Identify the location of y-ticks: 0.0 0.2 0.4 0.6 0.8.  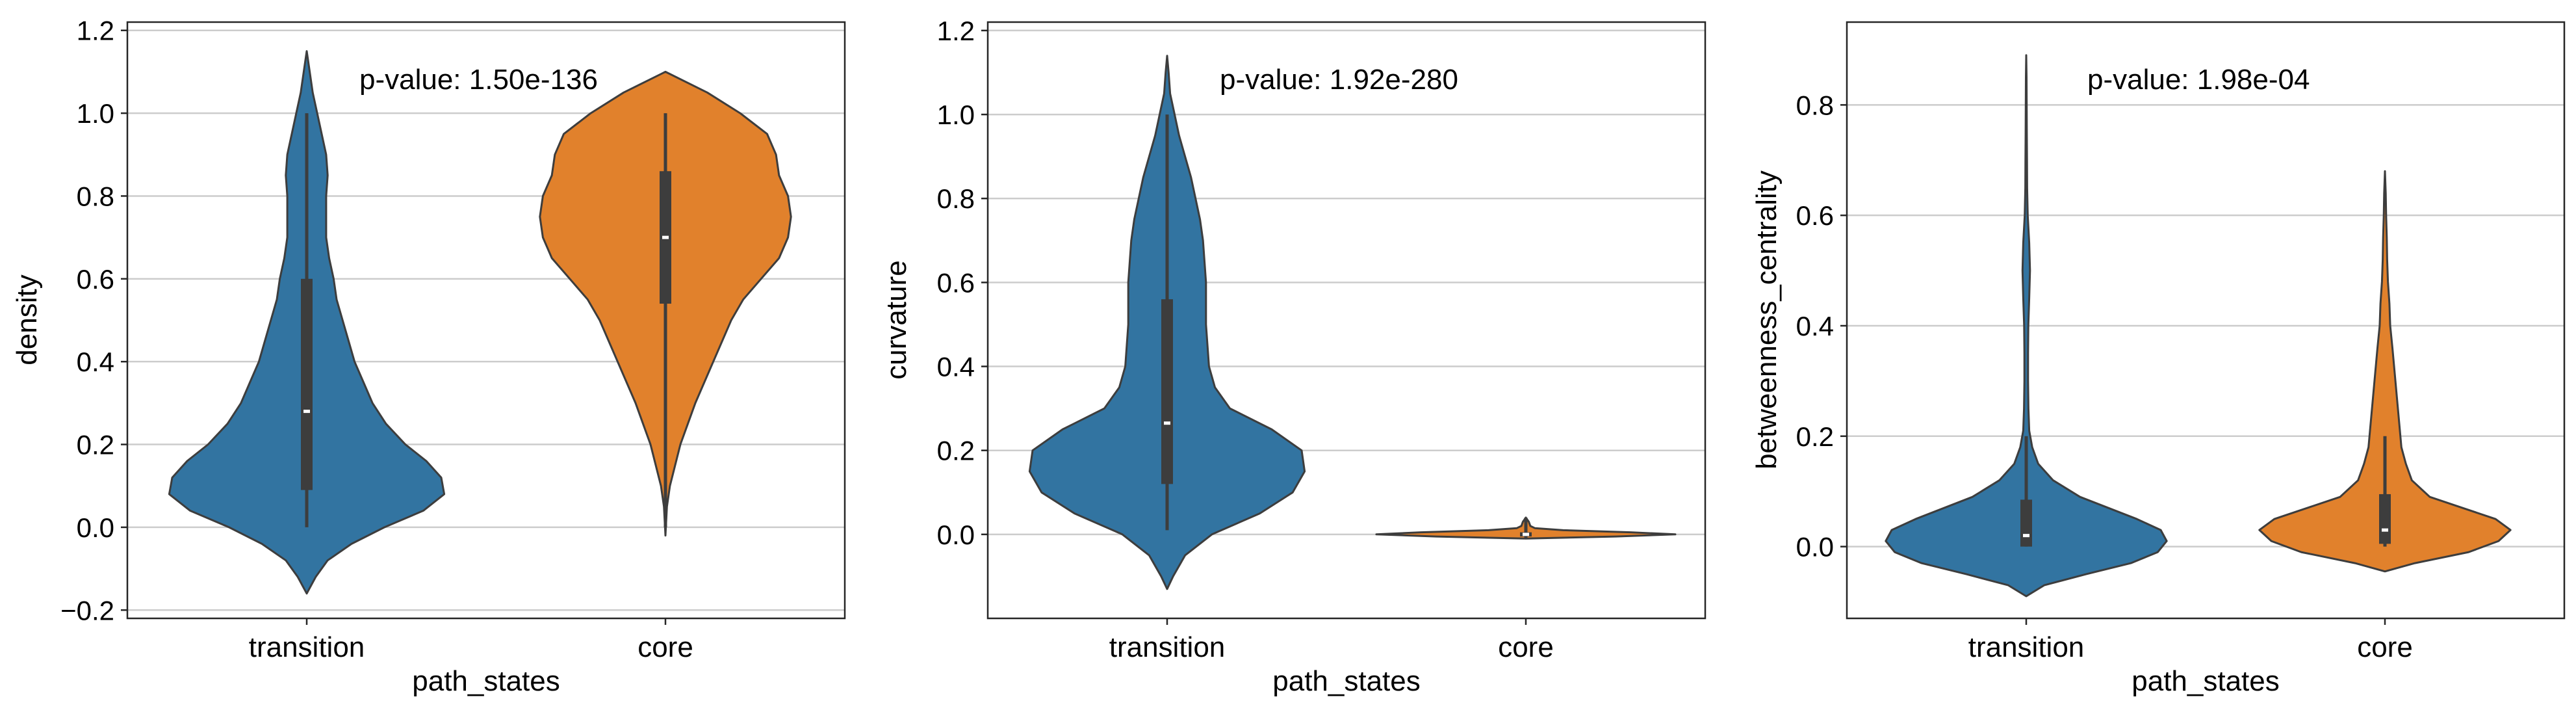
(1822, 326).